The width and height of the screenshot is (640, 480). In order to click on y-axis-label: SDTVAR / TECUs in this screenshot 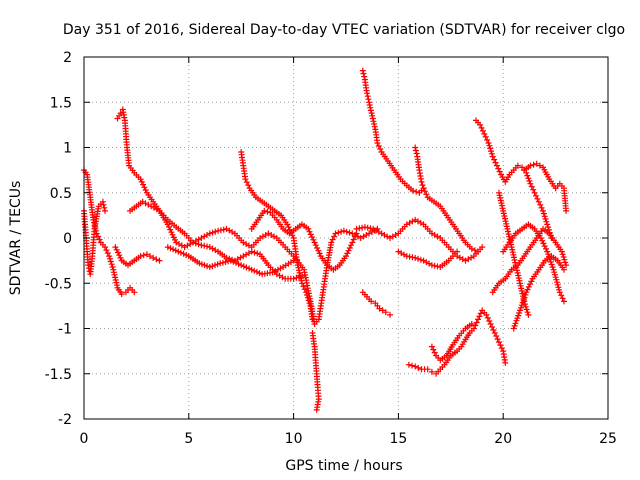, I will do `click(16, 238)`.